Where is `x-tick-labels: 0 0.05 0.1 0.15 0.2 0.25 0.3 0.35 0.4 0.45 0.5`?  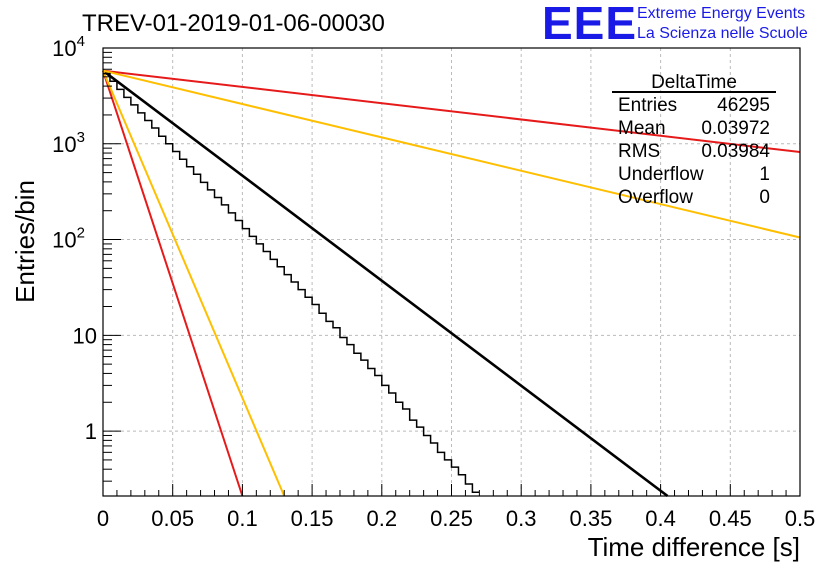
x-tick-labels: 0 0.05 0.1 0.15 0.2 0.25 0.3 0.35 0.4 0.45 0.5 is located at coordinates (456, 518).